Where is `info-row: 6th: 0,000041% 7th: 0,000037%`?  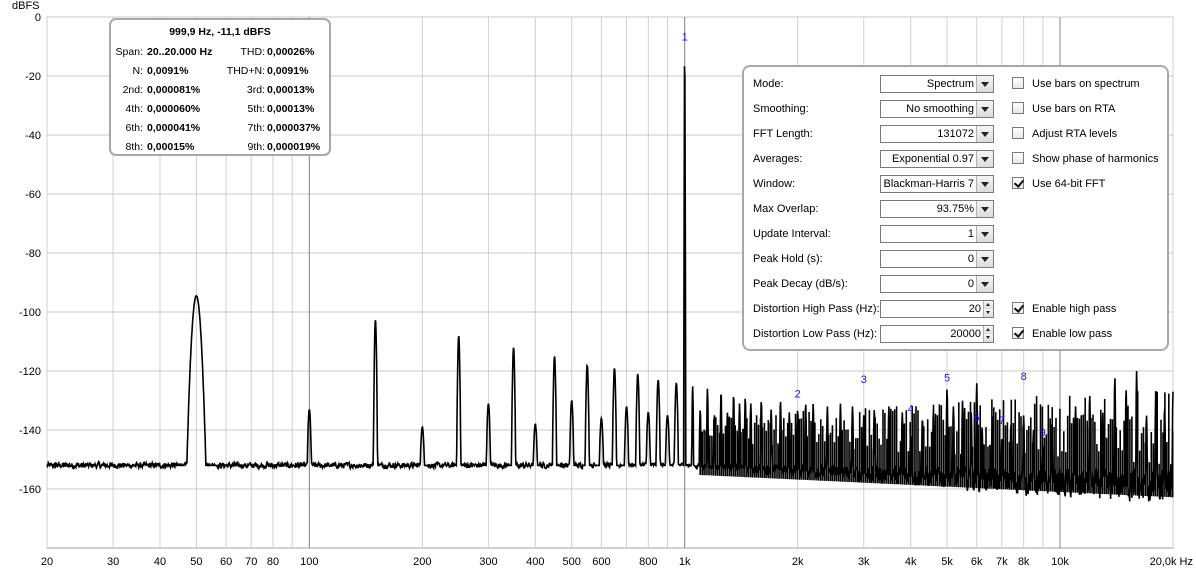 info-row: 6th: 0,000041% 7th: 0,000037% is located at coordinates (220, 128).